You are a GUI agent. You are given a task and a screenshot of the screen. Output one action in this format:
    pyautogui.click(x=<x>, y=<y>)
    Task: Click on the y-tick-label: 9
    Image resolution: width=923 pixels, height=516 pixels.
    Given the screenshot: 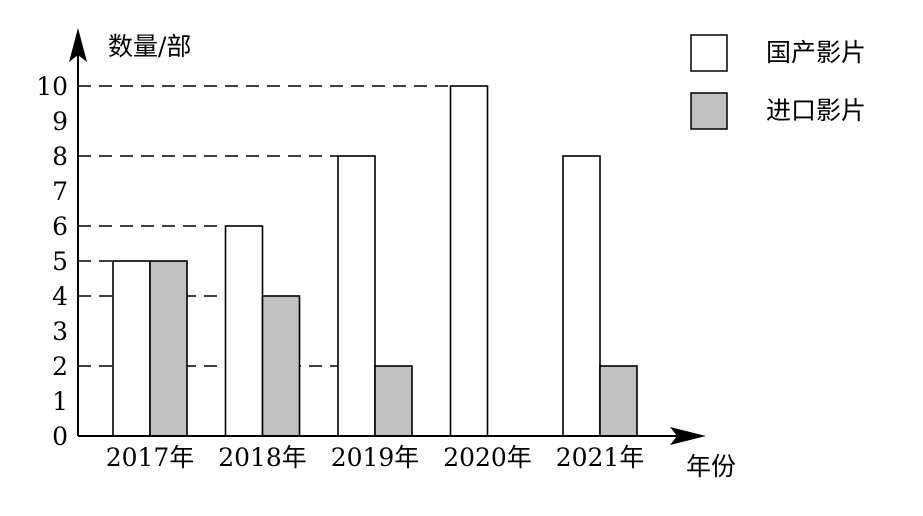 What is the action you would take?
    pyautogui.click(x=60, y=121)
    